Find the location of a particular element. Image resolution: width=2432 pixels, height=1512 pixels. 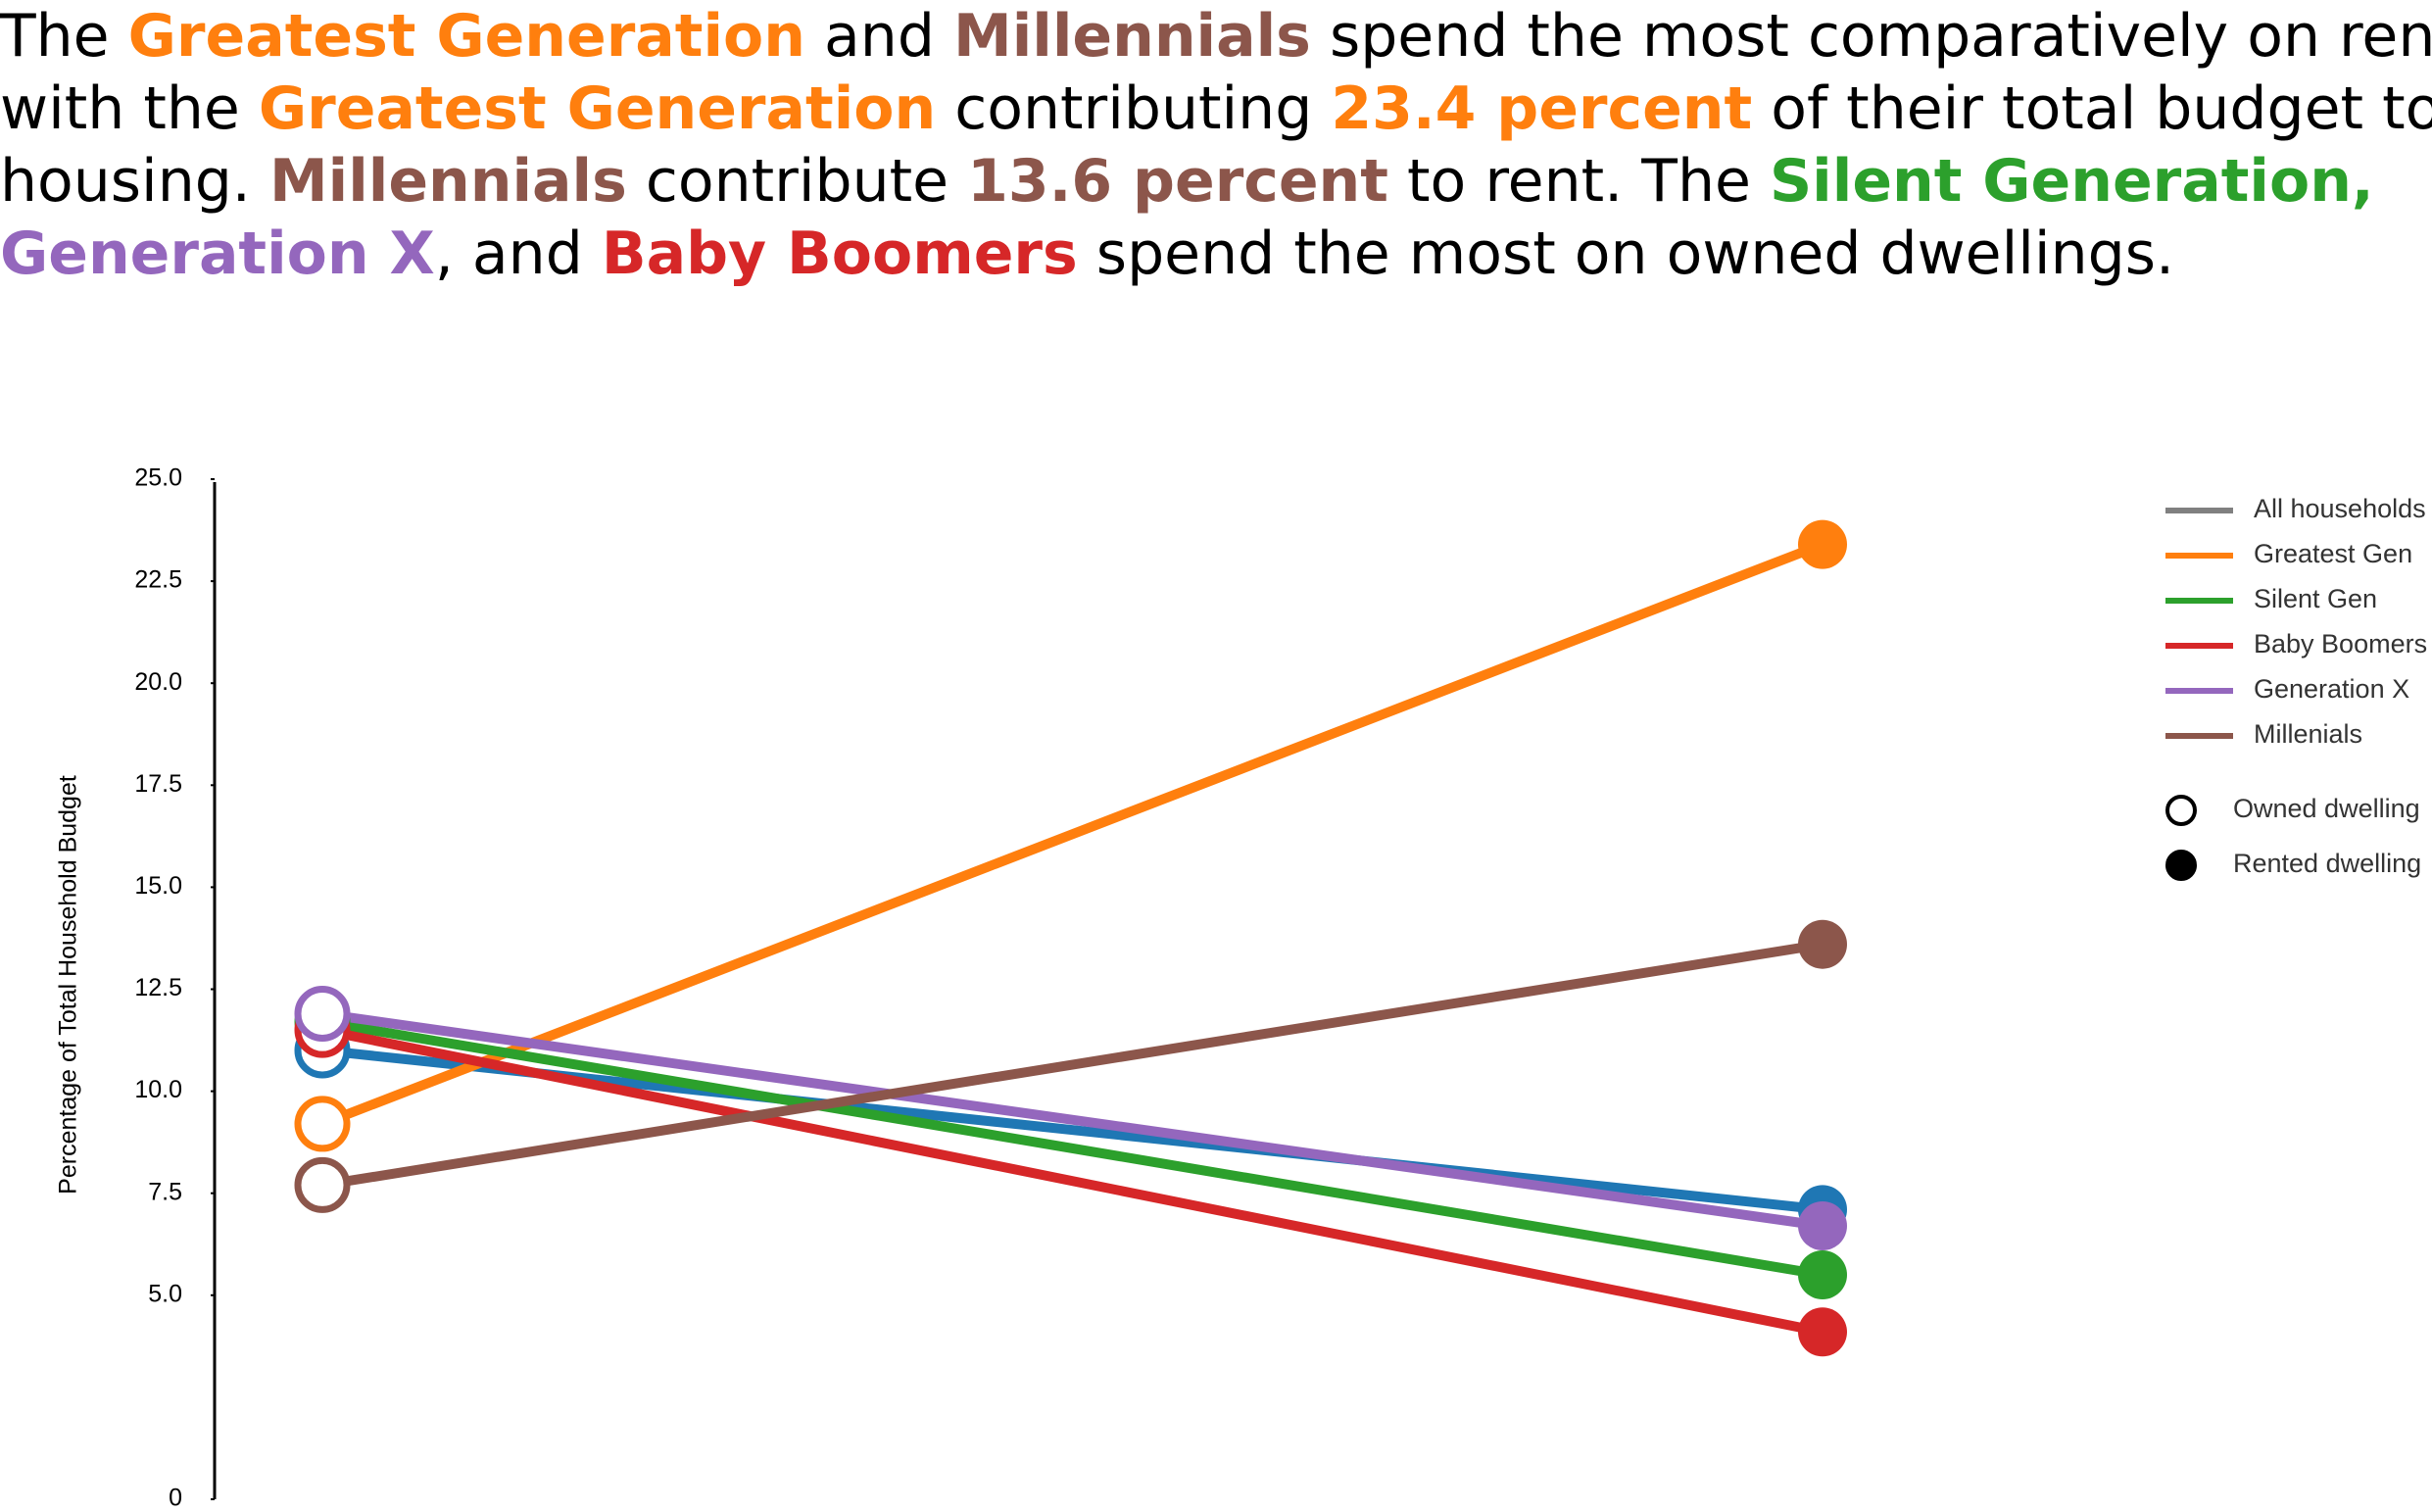

headline-text: 13.6 percent is located at coordinates (1177, 181).